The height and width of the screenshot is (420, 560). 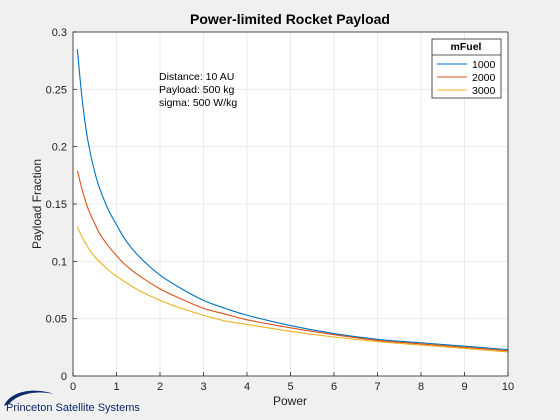 What do you see at coordinates (116, 387) in the screenshot?
I see `x-tick-label: 1` at bounding box center [116, 387].